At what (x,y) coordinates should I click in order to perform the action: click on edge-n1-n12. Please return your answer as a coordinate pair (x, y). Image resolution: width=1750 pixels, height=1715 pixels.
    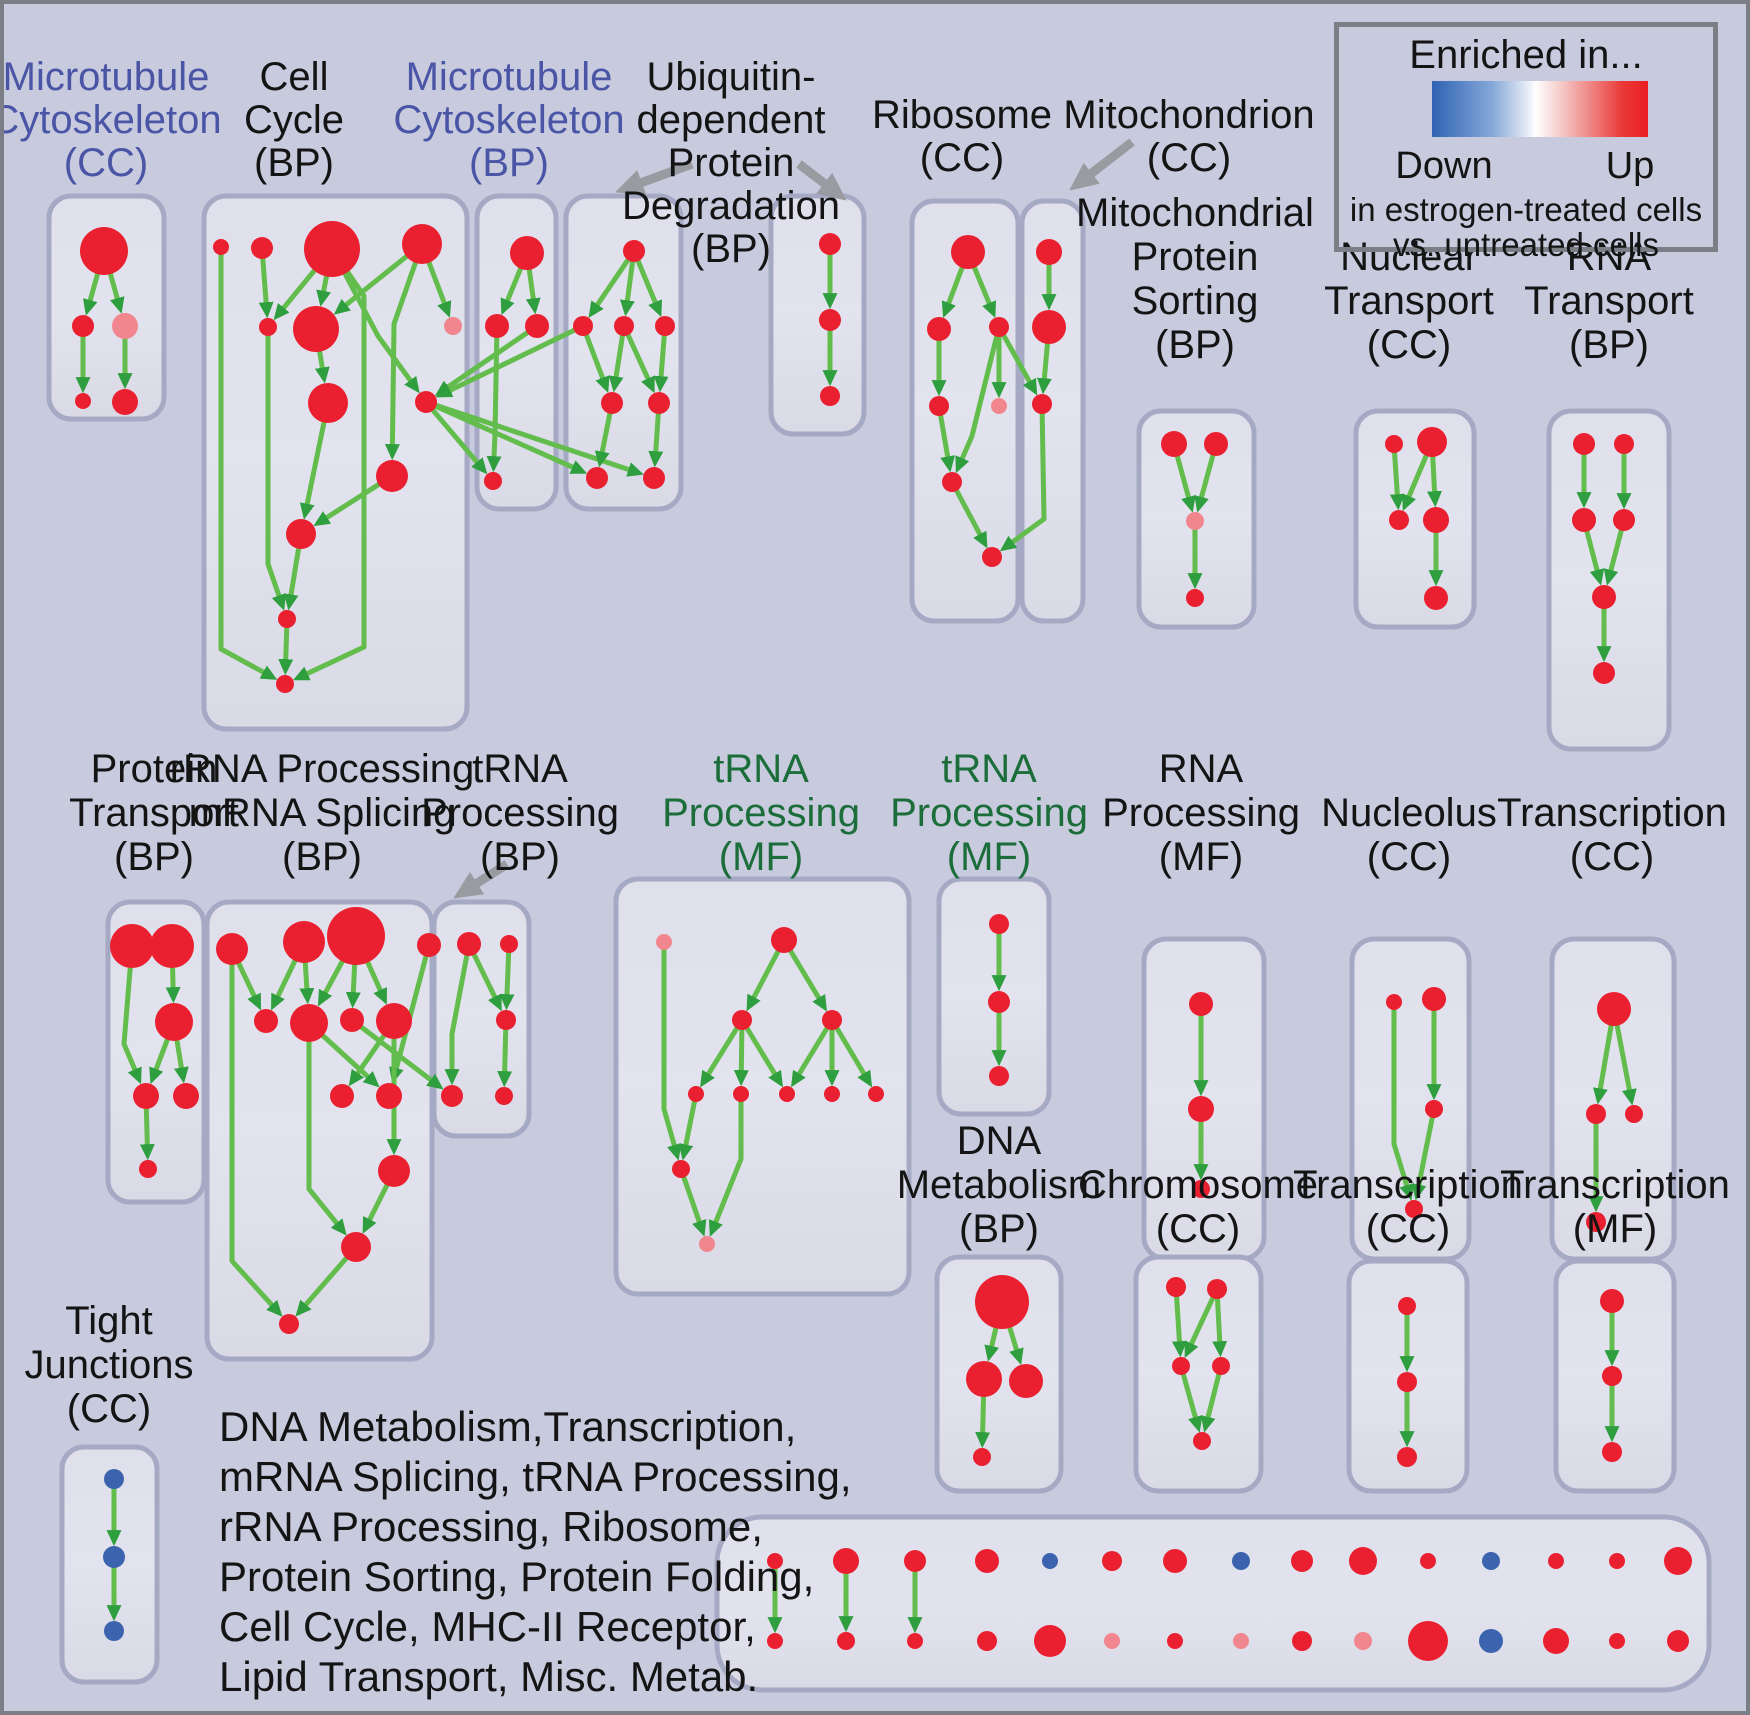
    Looking at the image, I should click on (248, 463).